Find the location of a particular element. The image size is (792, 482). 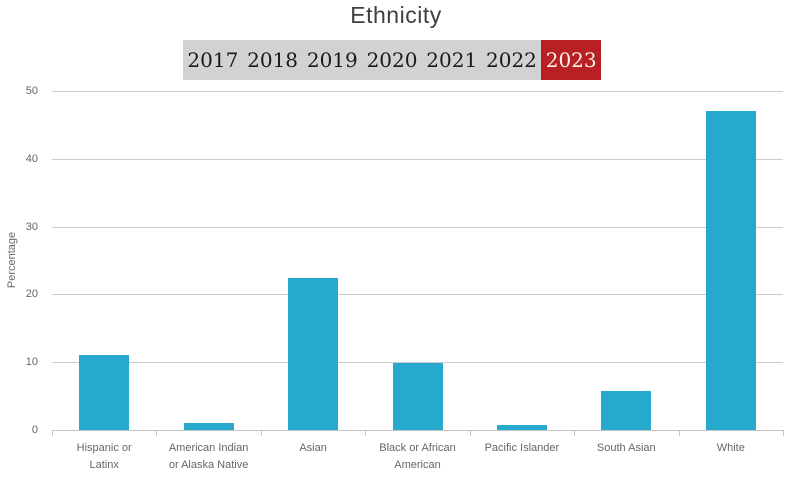

category-label-line: Pacific Islander is located at coordinates (522, 448).